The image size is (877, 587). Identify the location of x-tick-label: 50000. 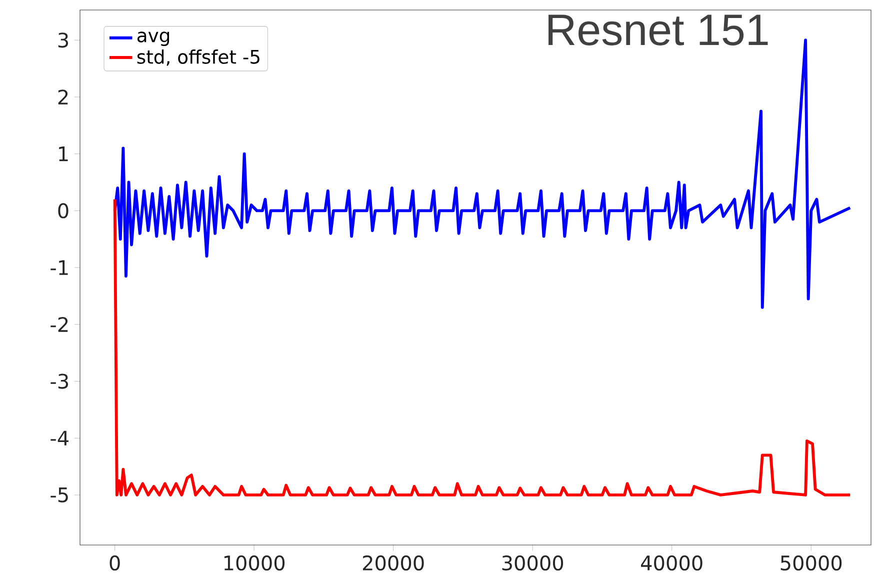
(811, 563).